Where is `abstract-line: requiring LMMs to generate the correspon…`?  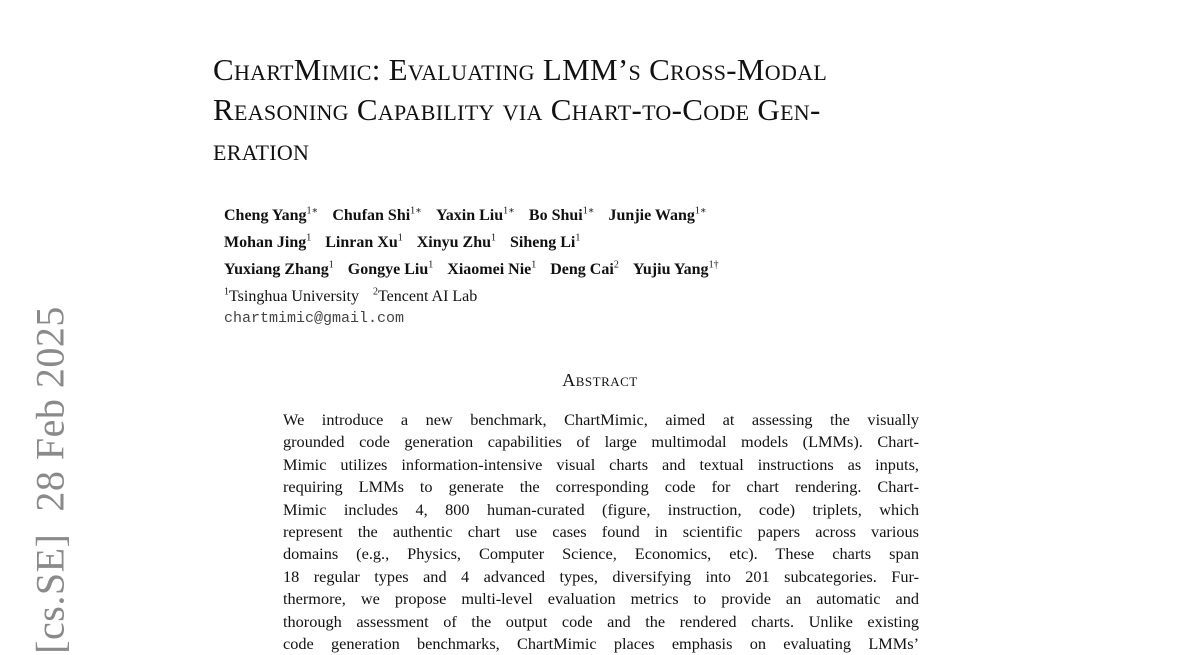
abstract-line: requiring LMMs to generate the correspon… is located at coordinates (601, 487).